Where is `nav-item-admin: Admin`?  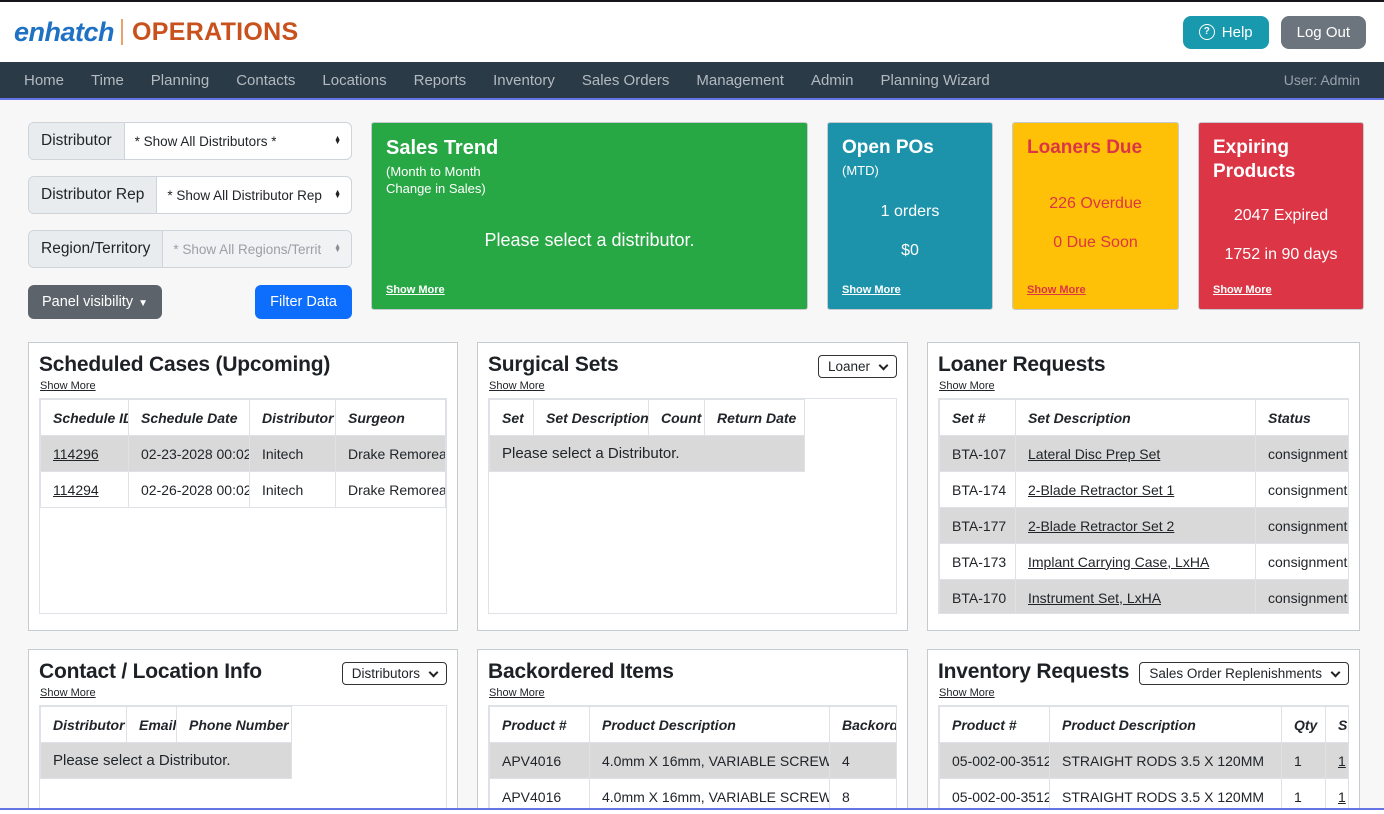 nav-item-admin: Admin is located at coordinates (832, 80).